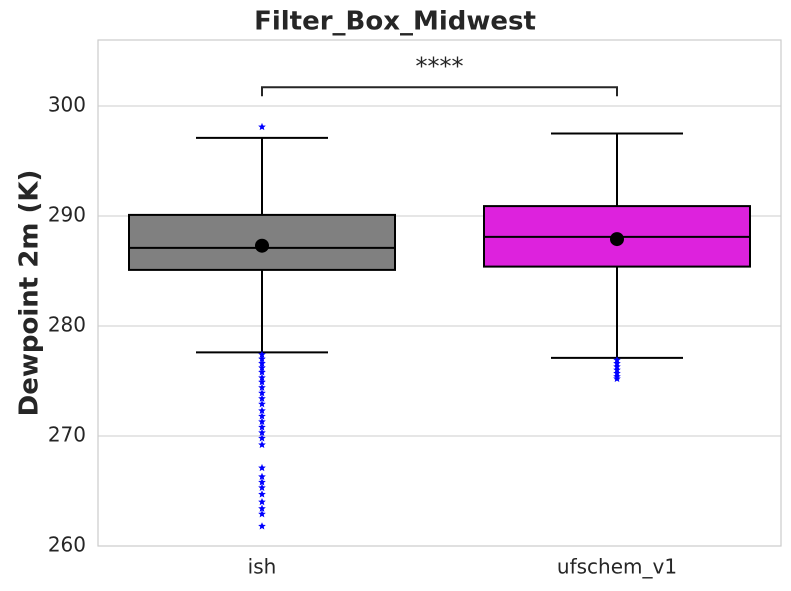  What do you see at coordinates (395, 22) in the screenshot?
I see `chart-title: Filter_Box_Midwest` at bounding box center [395, 22].